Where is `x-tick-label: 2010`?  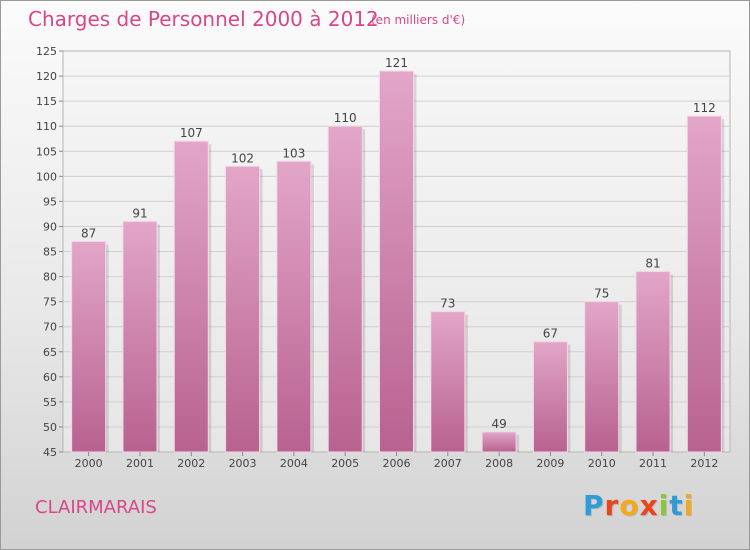
x-tick-label: 2010 is located at coordinates (602, 463).